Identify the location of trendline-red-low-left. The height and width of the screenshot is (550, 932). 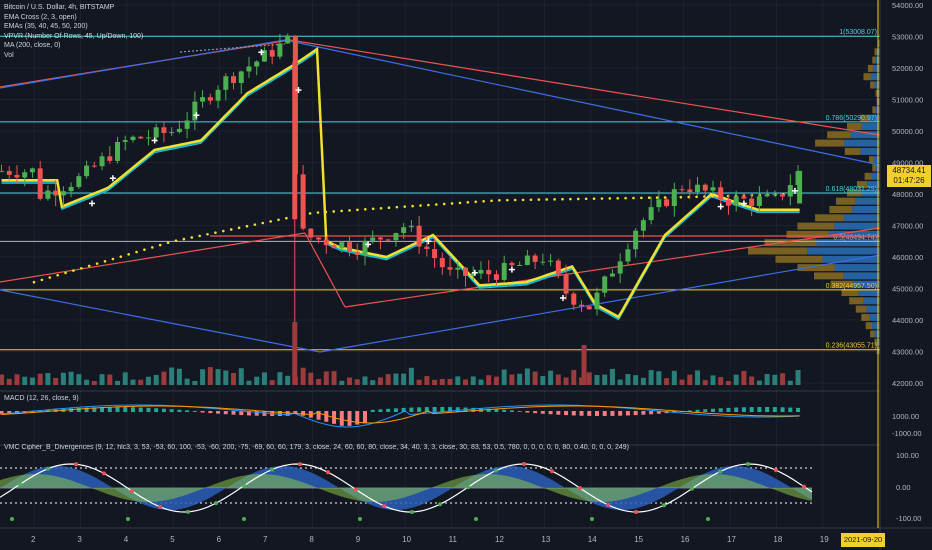
(153, 257).